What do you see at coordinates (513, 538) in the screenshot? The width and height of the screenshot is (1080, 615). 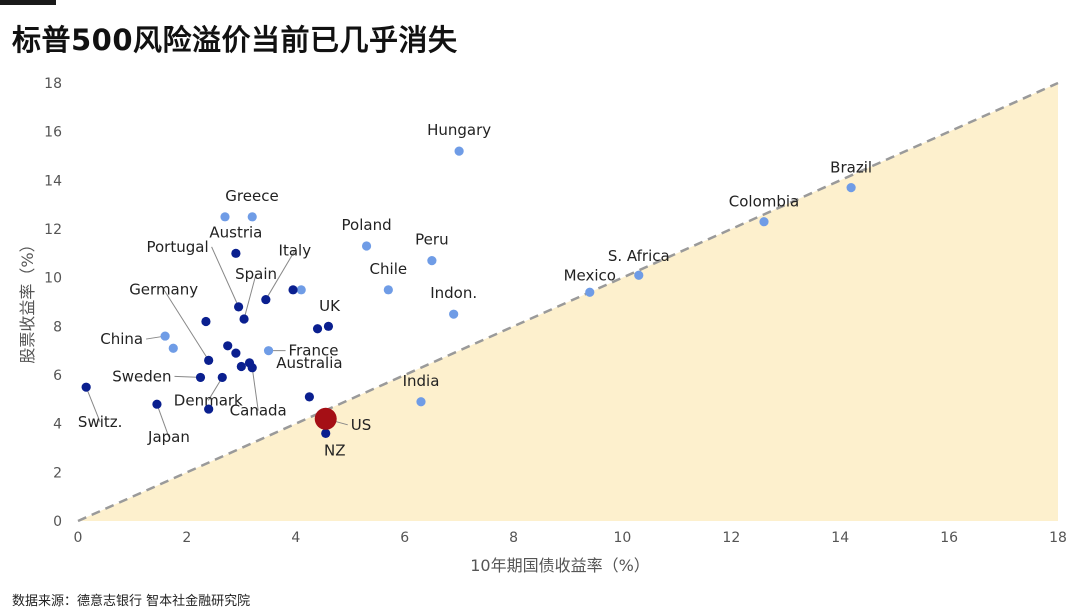 I see `x-tick-label: 8` at bounding box center [513, 538].